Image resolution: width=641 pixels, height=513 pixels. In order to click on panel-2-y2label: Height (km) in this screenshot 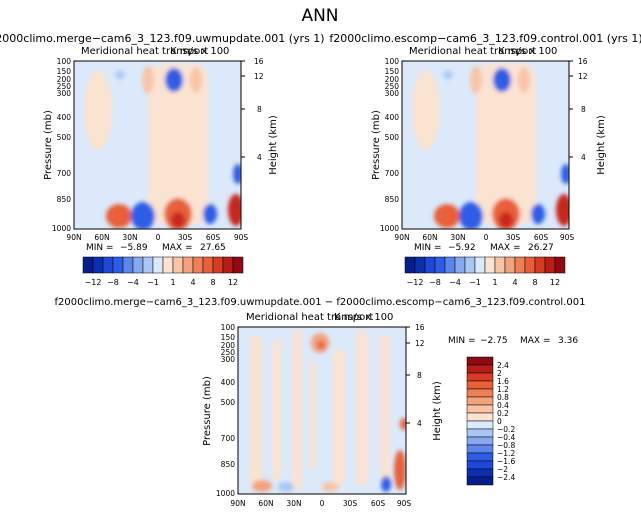, I will do `click(601, 145)`.